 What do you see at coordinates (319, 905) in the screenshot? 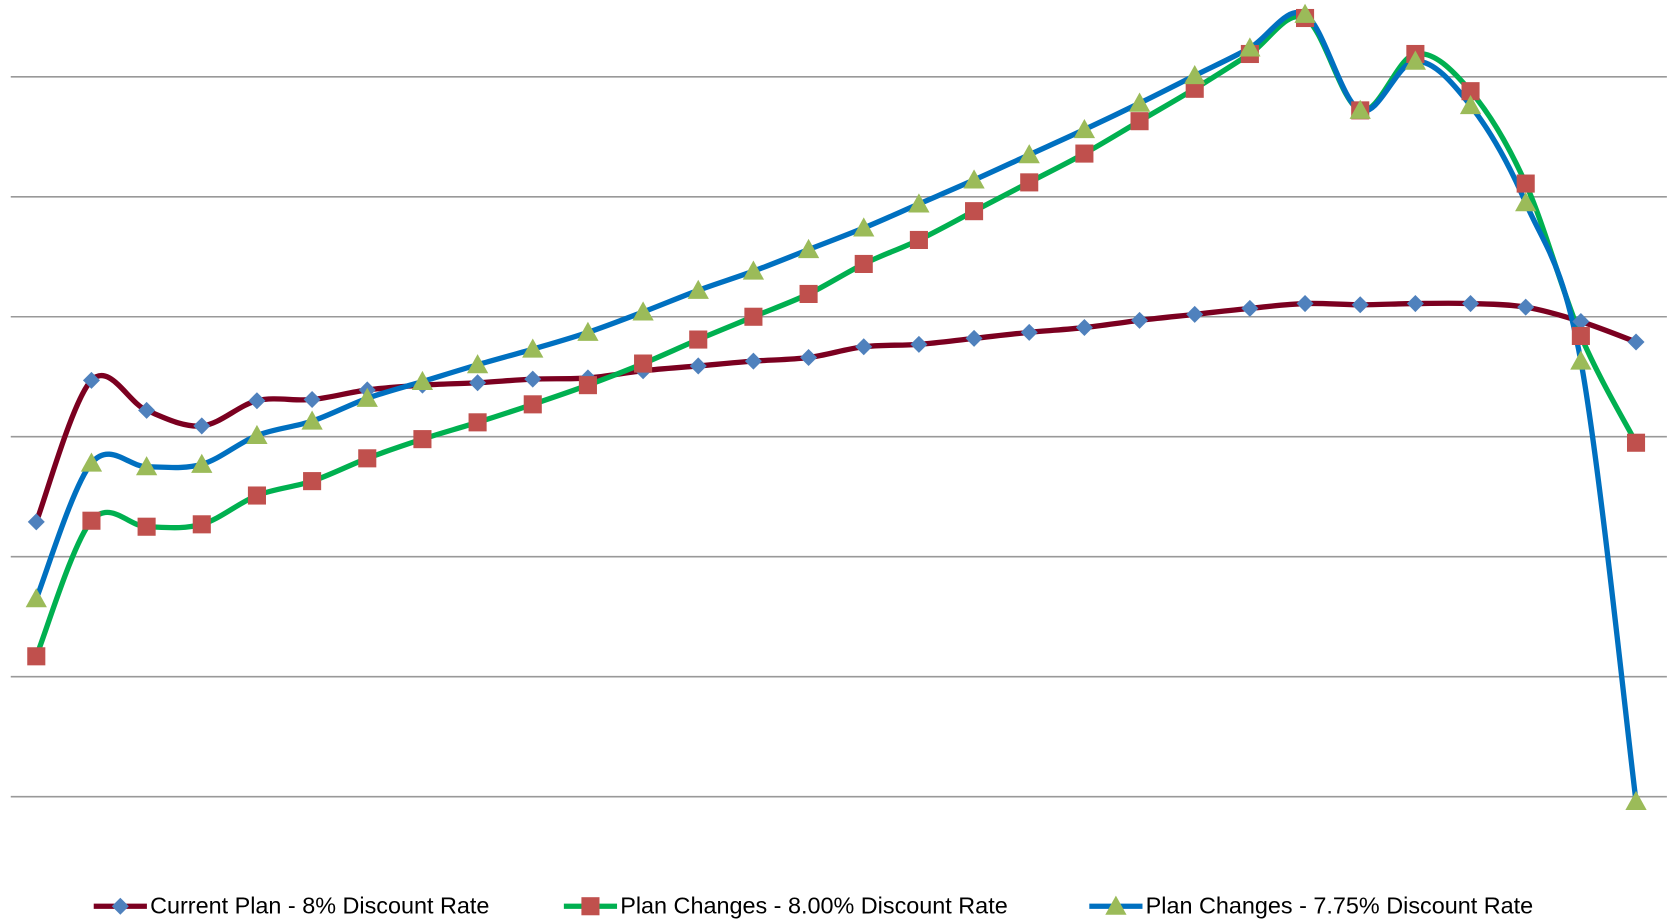
I see `legend-label: Current Plan - 8% Discount Rate` at bounding box center [319, 905].